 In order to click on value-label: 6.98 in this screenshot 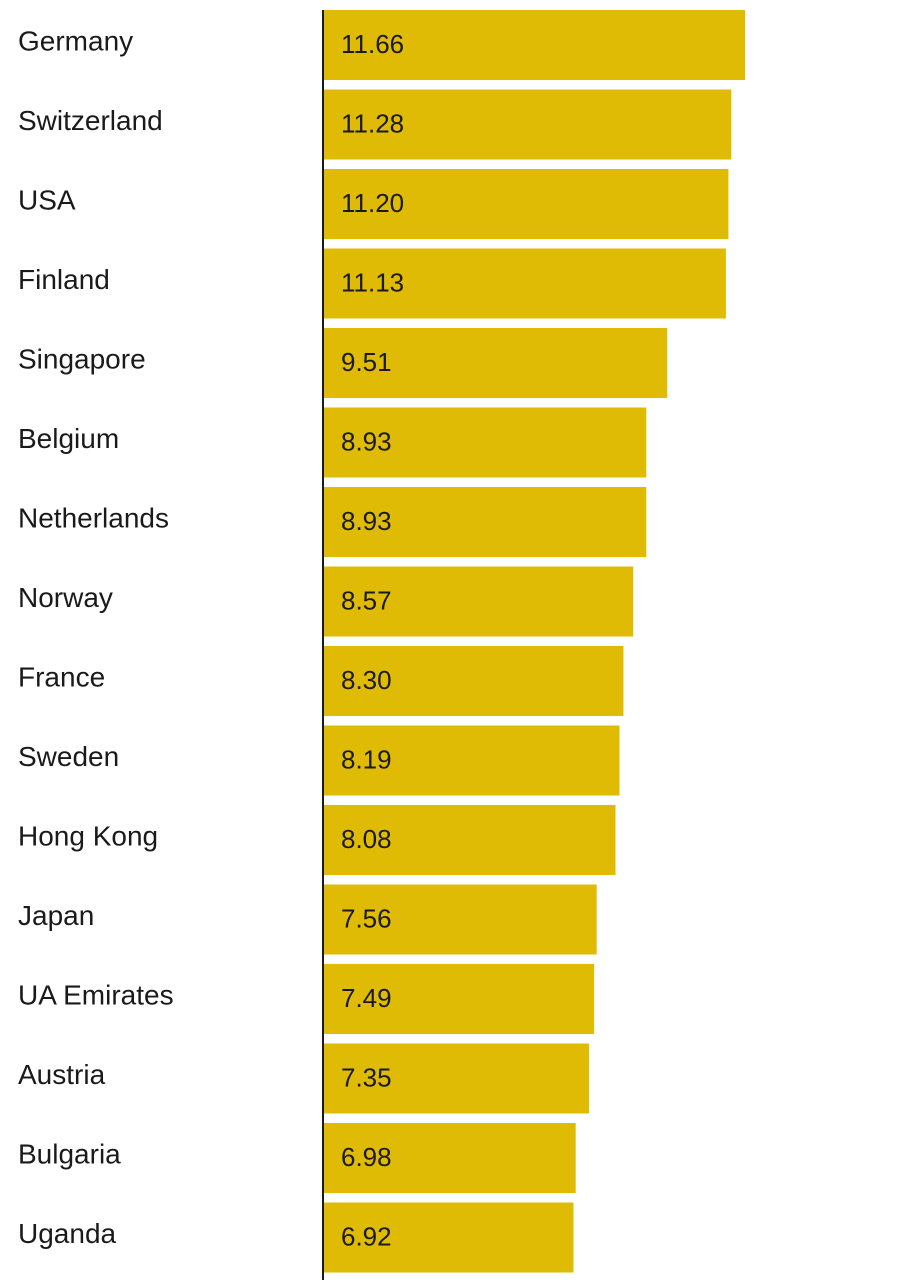, I will do `click(366, 1157)`.